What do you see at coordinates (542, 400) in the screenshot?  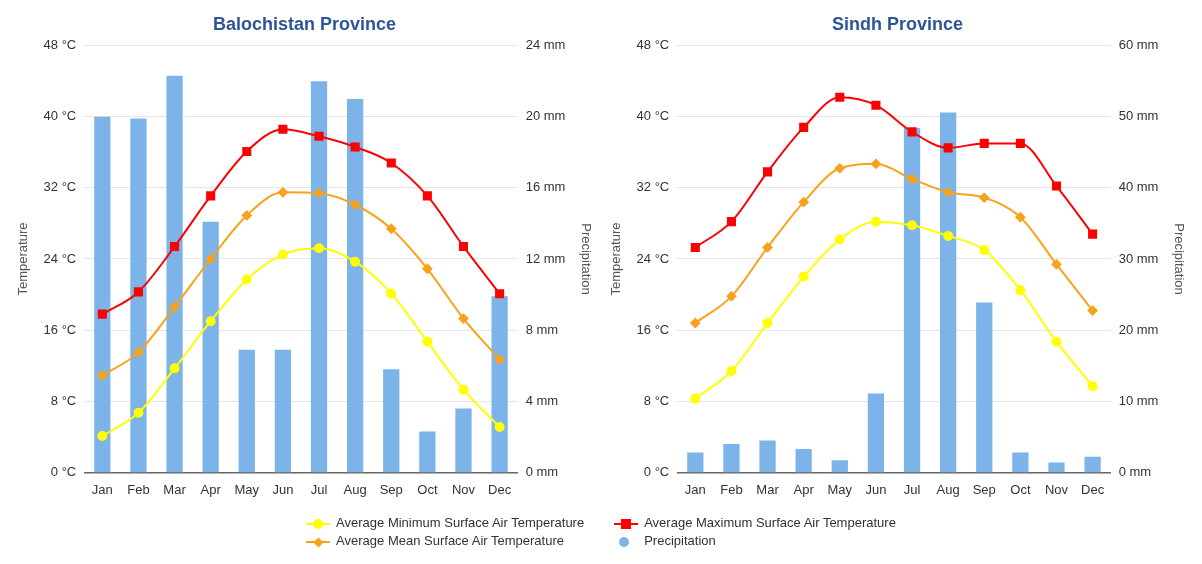 I see `y2-tick-label: 4 mm` at bounding box center [542, 400].